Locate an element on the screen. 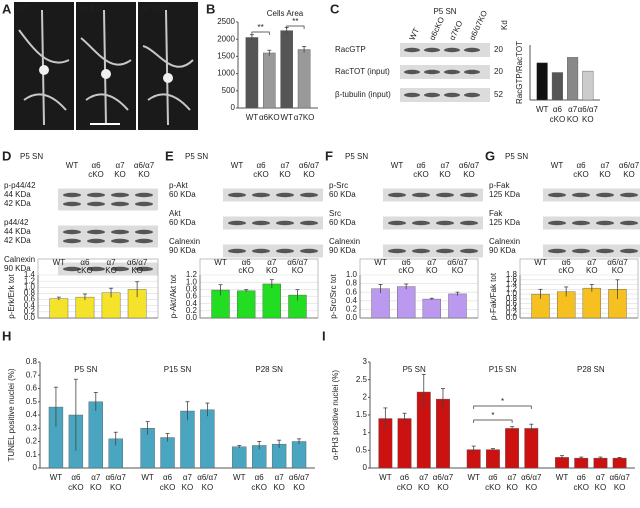 Image resolution: width=640 pixels, height=508 pixels. lane-label: WT is located at coordinates (557, 165).